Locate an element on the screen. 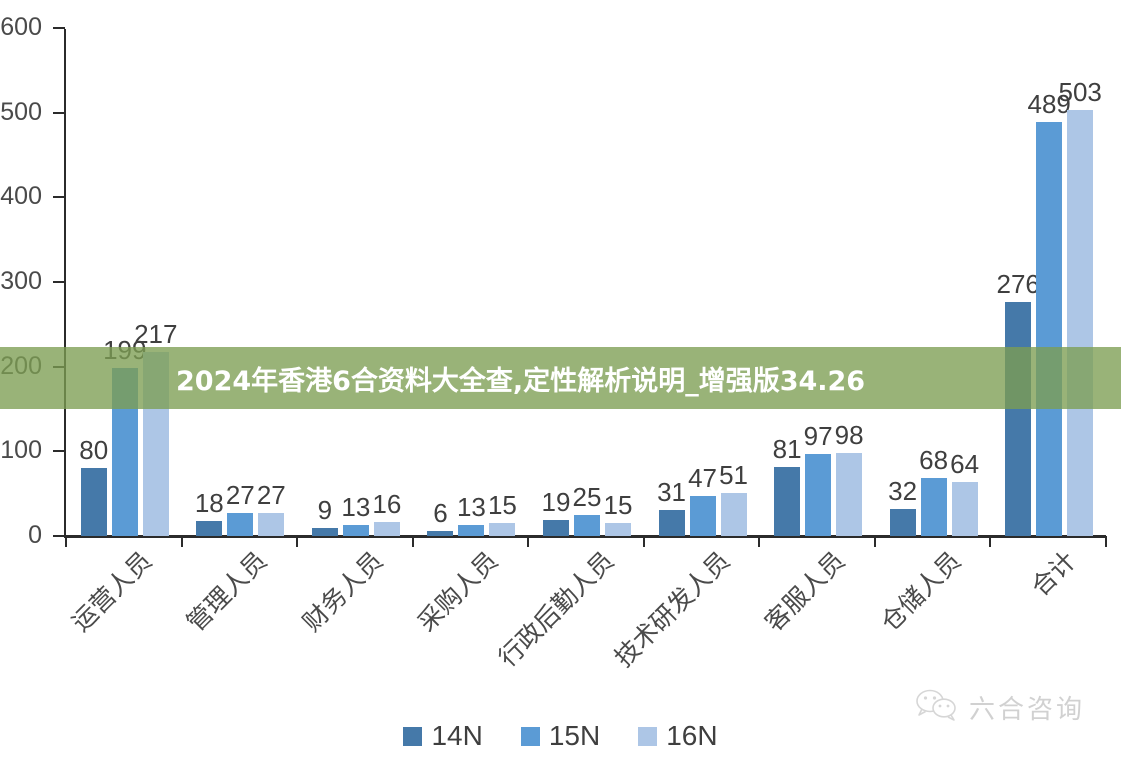 The image size is (1121, 757). bar-16N-合计 is located at coordinates (1080, 323).